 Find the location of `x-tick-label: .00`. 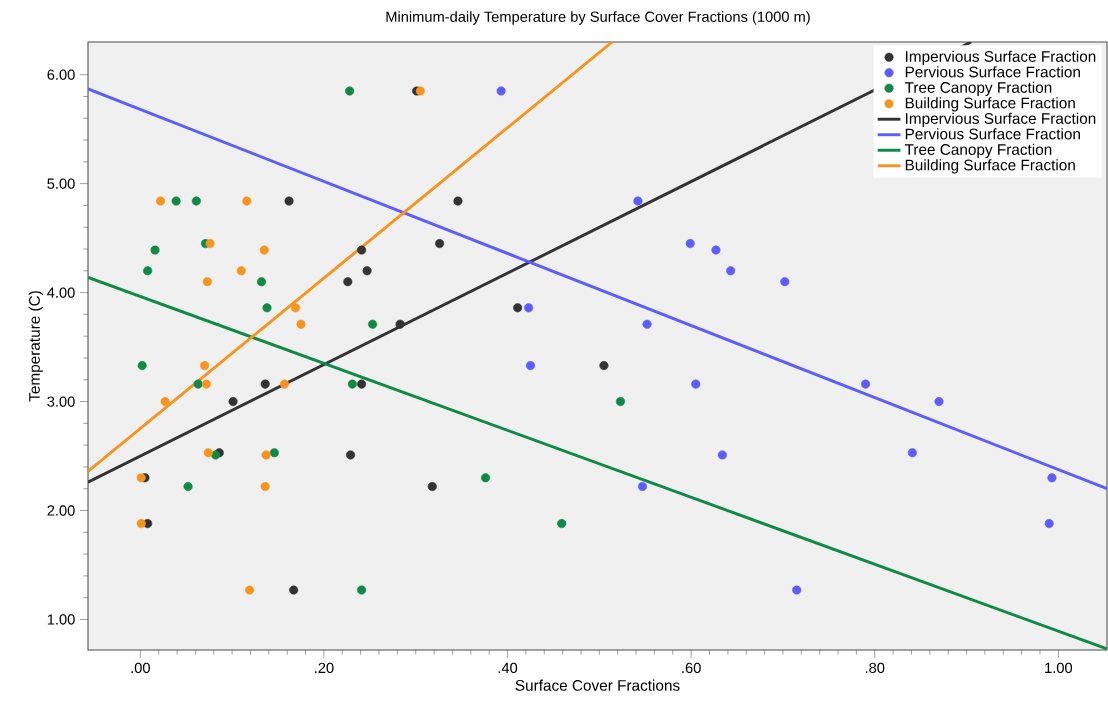

x-tick-label: .00 is located at coordinates (140, 668).